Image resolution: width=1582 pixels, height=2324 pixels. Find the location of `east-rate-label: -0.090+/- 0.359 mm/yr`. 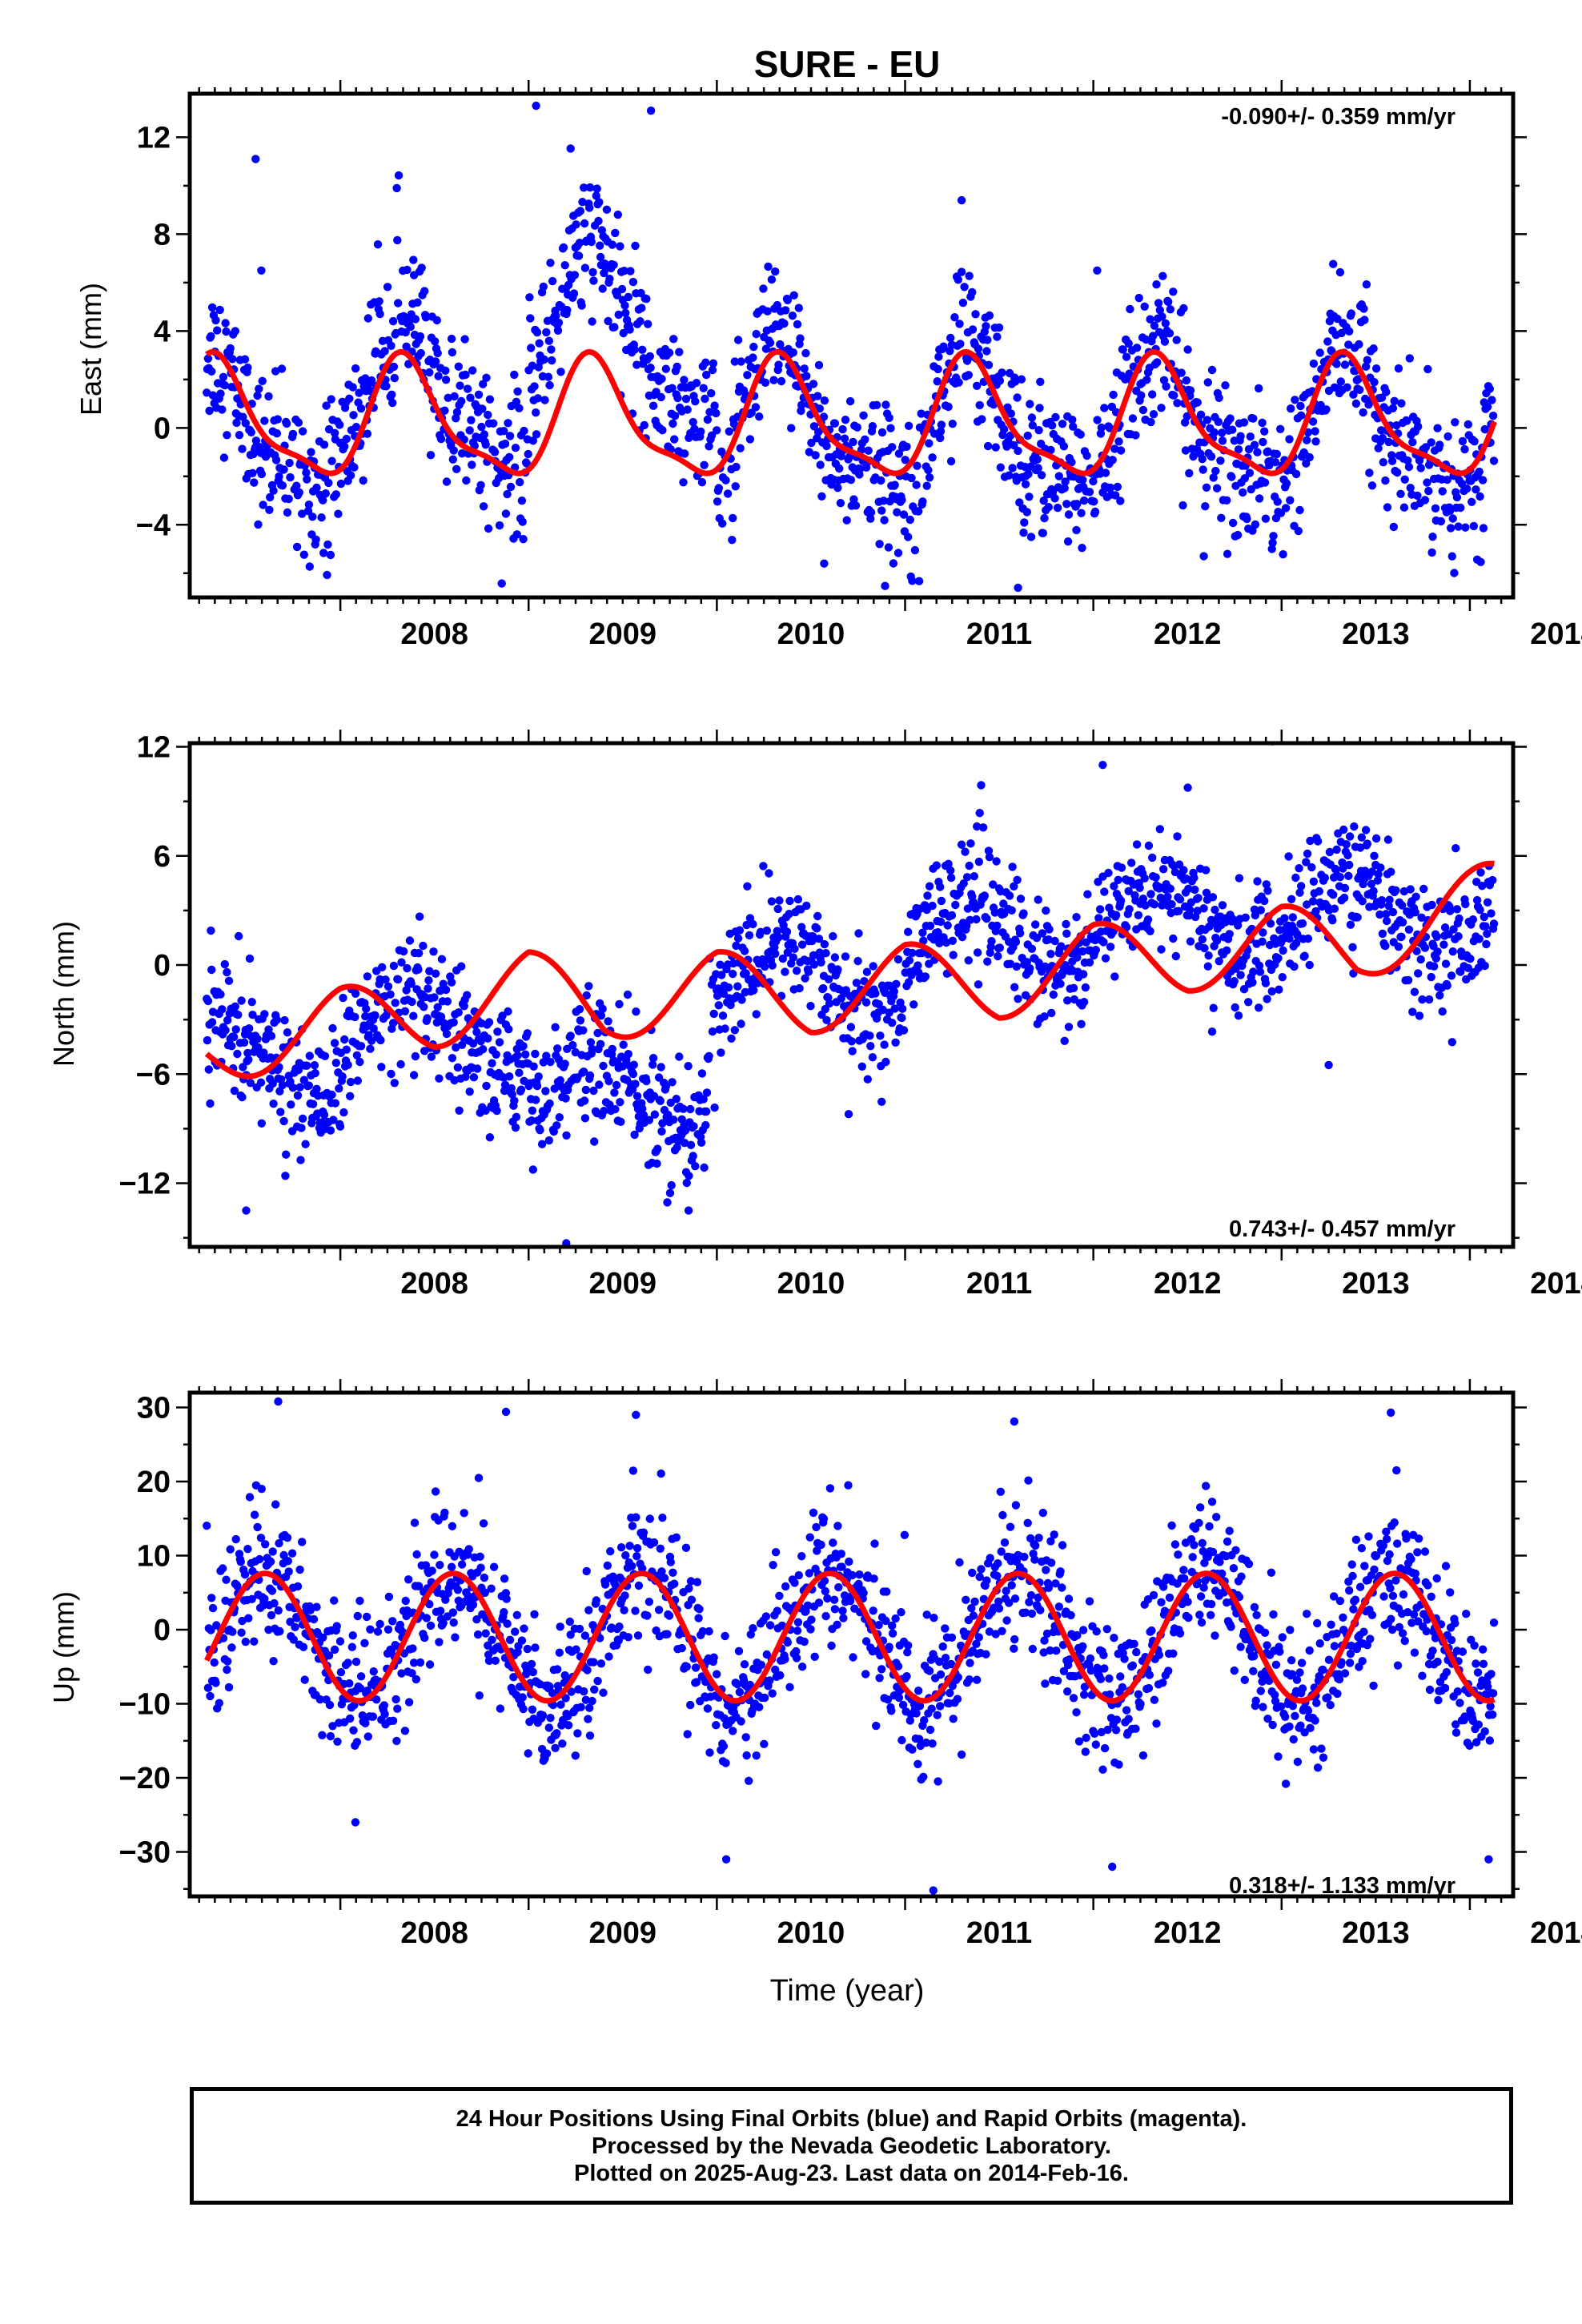

east-rate-label: -0.090+/- 0.359 mm/yr is located at coordinates (1338, 117).